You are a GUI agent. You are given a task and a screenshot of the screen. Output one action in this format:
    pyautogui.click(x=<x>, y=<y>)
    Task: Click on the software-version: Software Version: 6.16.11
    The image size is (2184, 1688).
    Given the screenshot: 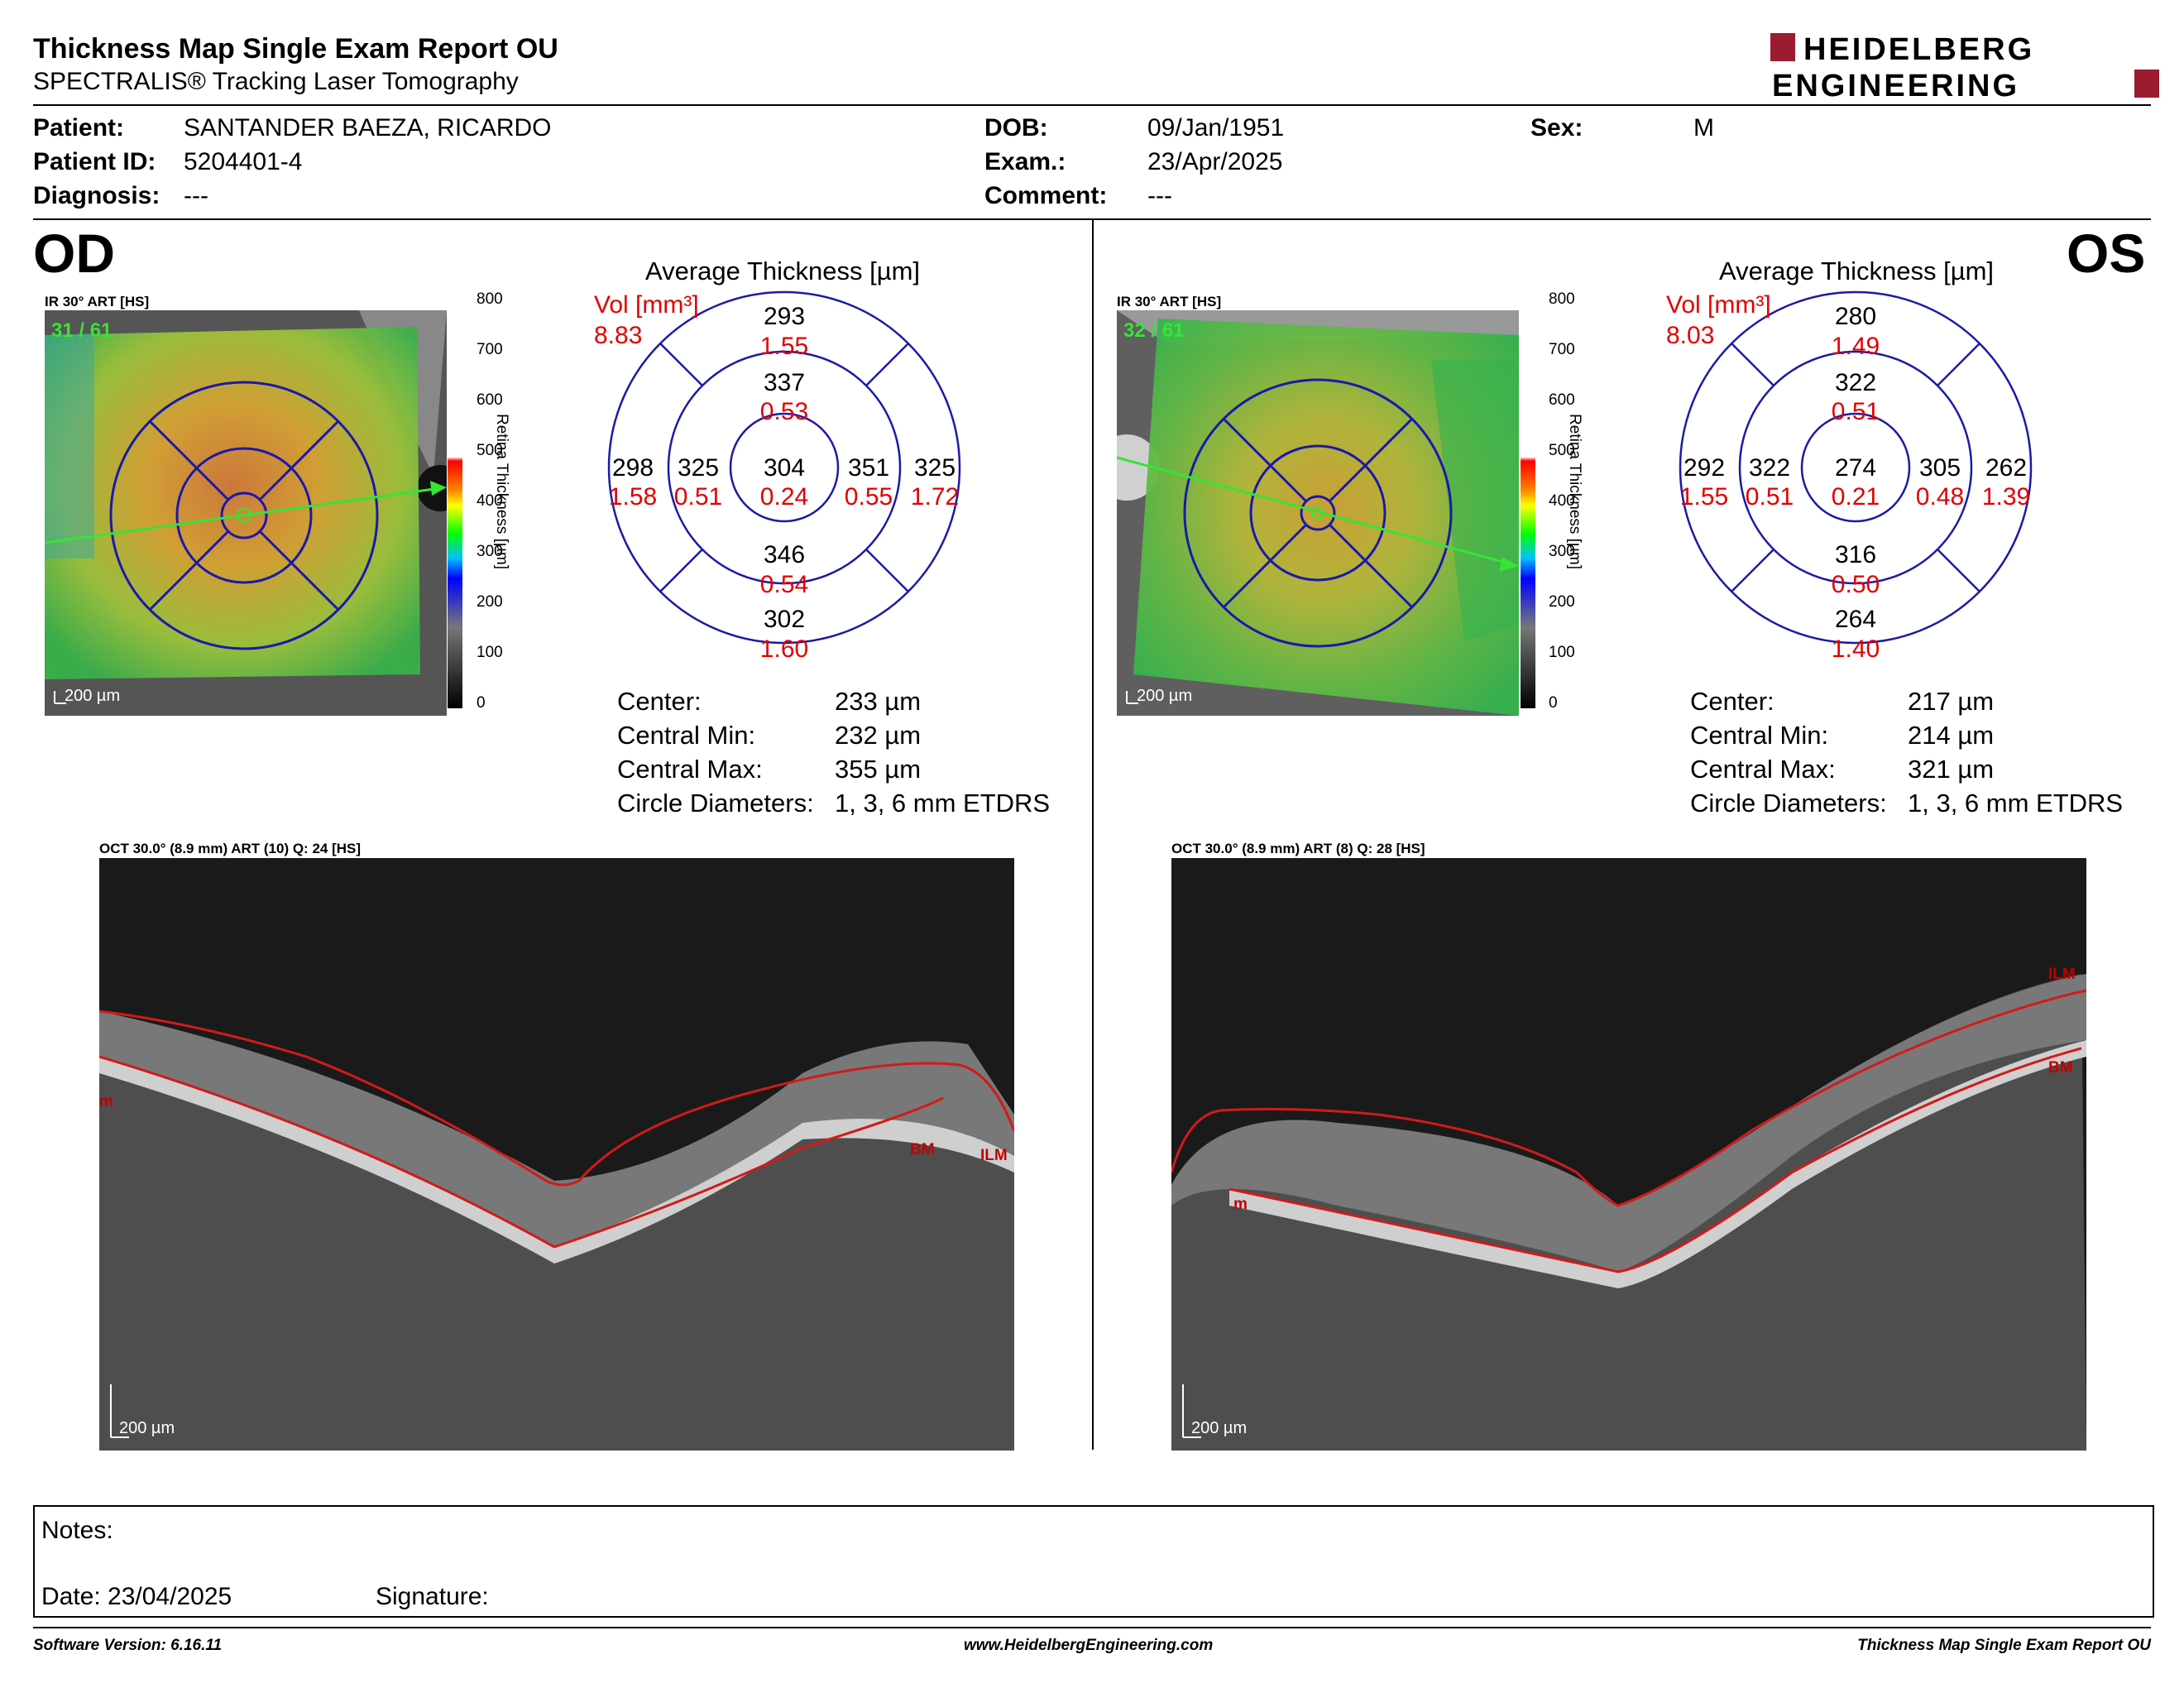 What is the action you would take?
    pyautogui.click(x=128, y=1645)
    